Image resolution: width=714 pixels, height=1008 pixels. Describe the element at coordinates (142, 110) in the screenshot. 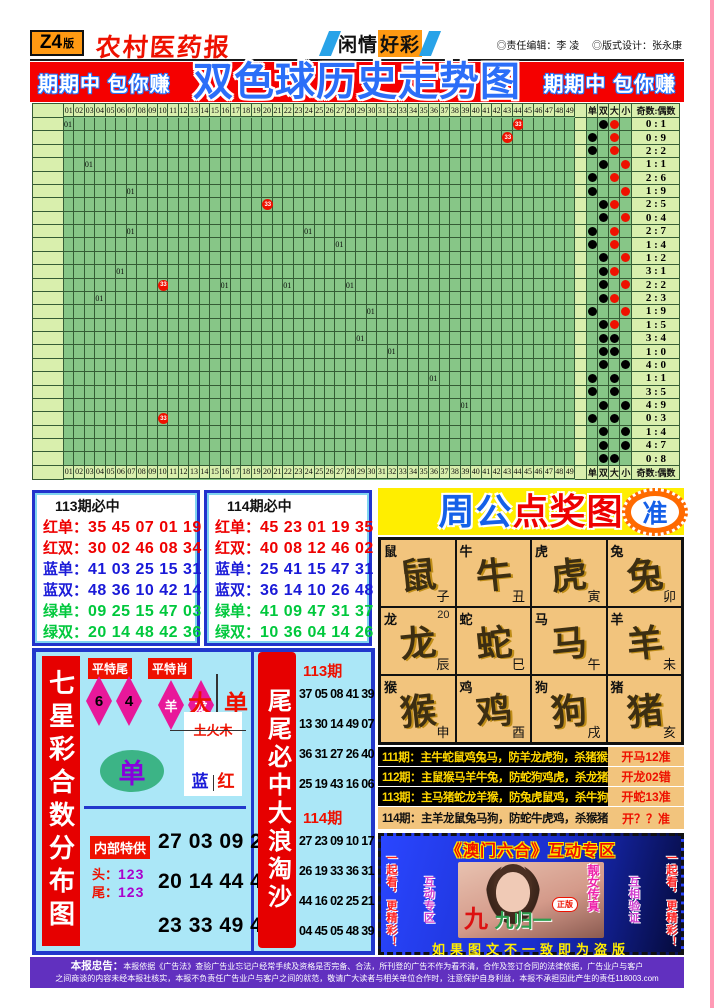

I see `grid-col-header: 08` at that location.